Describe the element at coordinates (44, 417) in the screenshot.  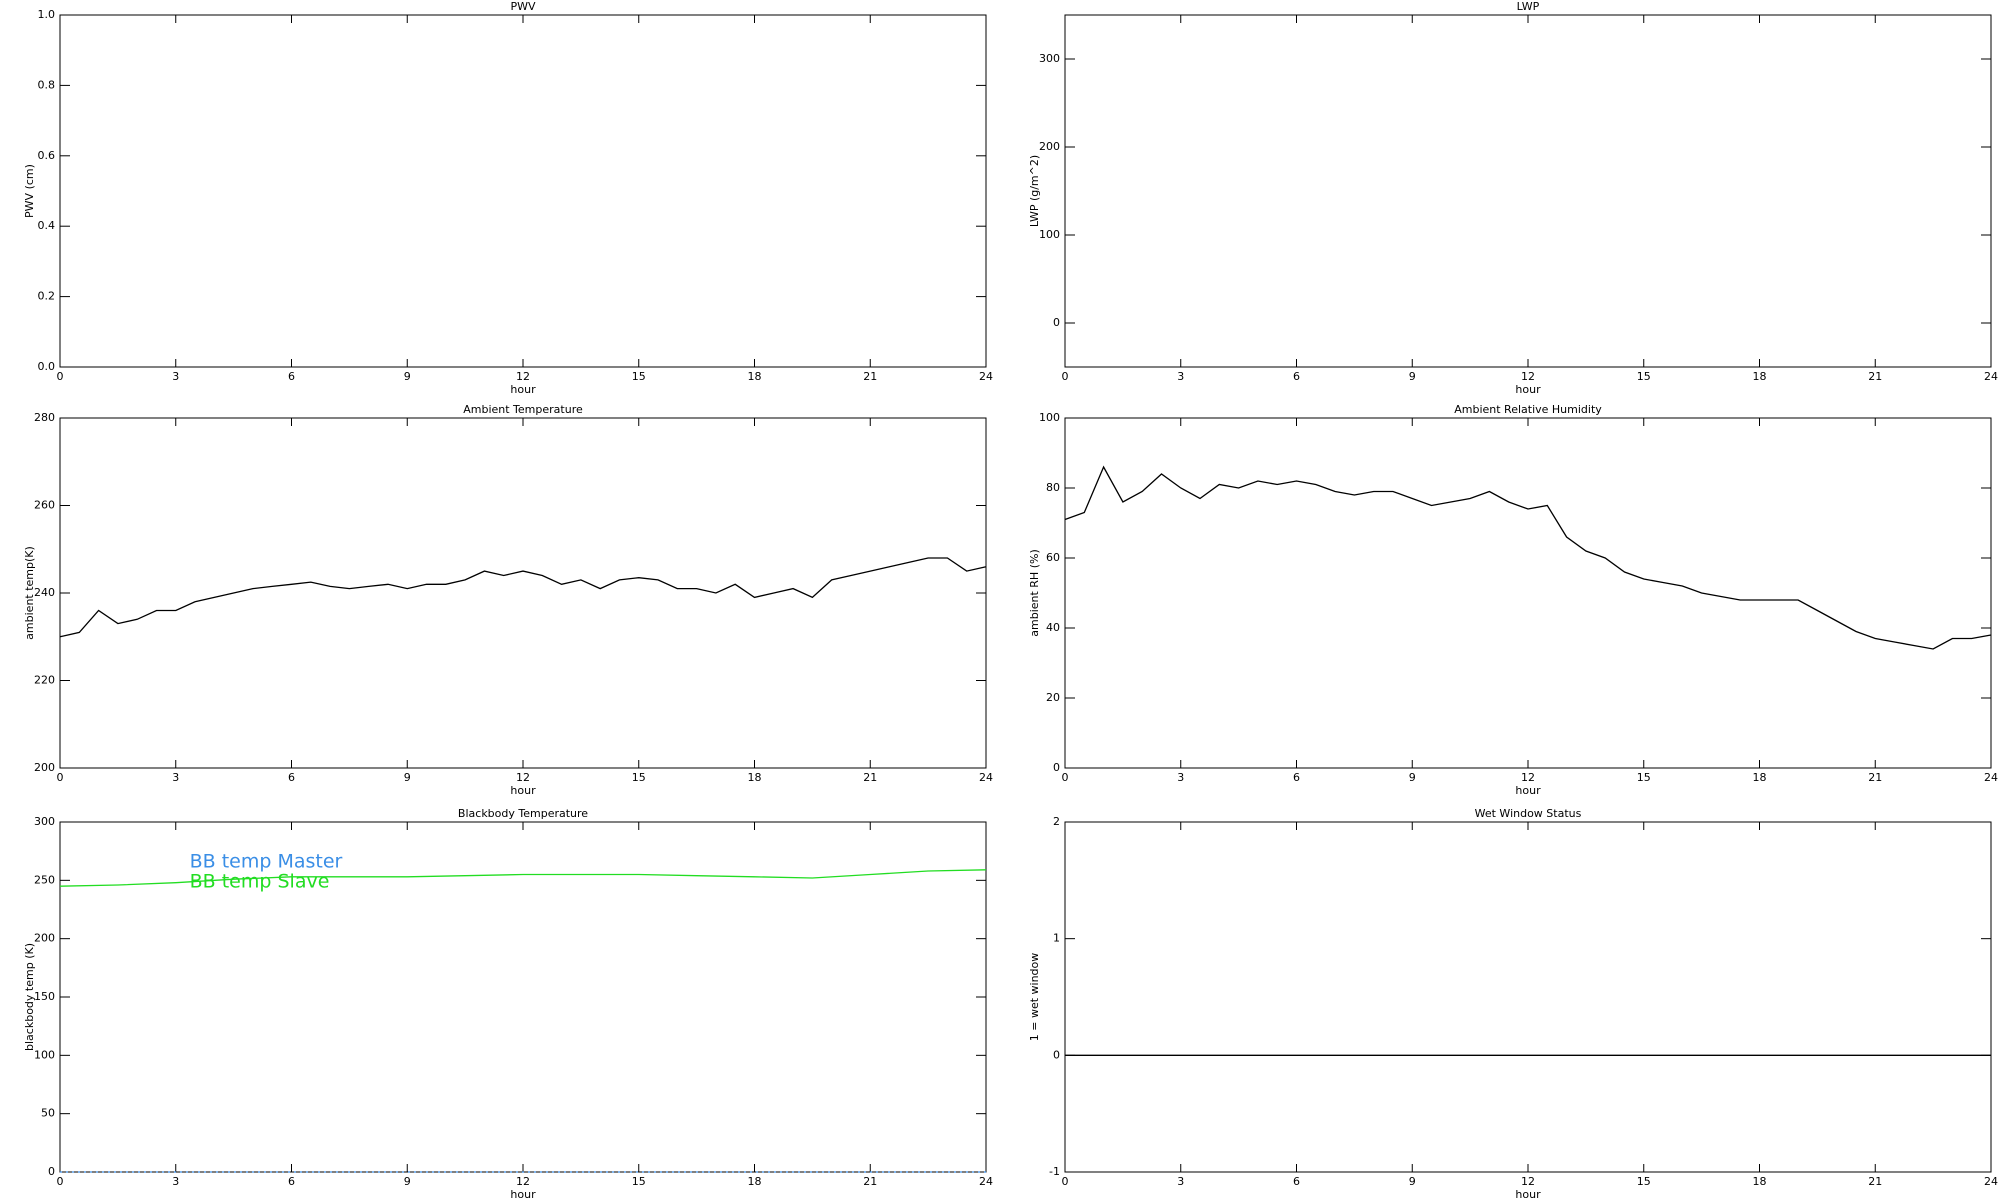
I see `y-tick-label: 280` at that location.